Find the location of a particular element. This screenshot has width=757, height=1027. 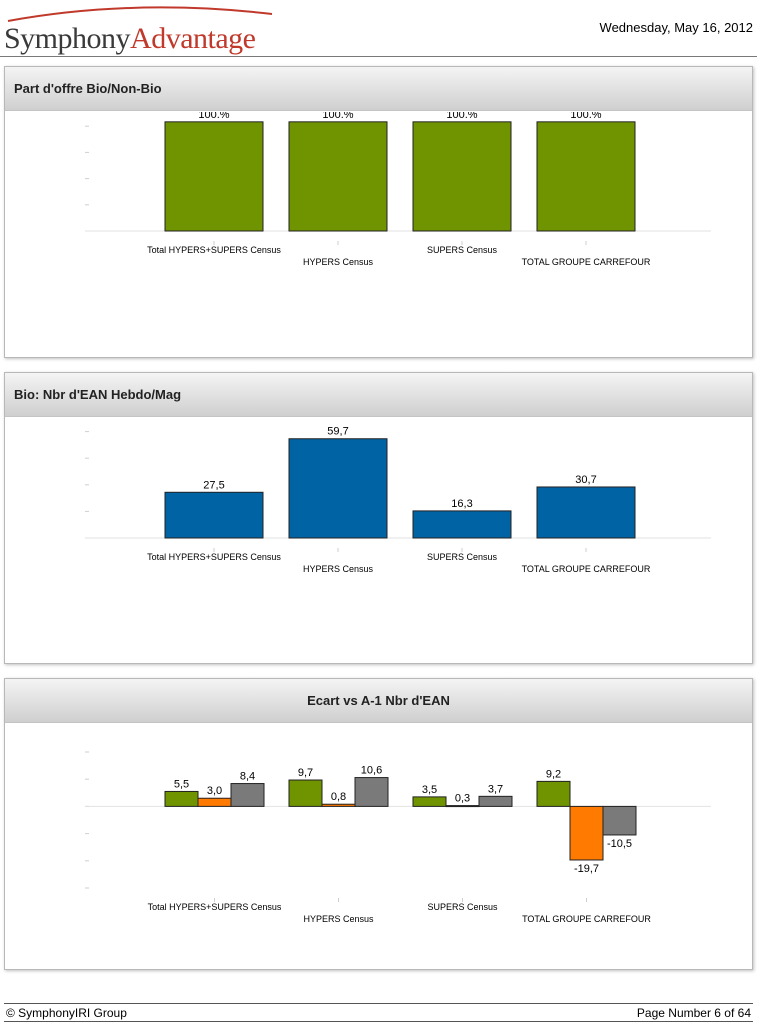

logo-advantage: Advantage is located at coordinates (193, 38).